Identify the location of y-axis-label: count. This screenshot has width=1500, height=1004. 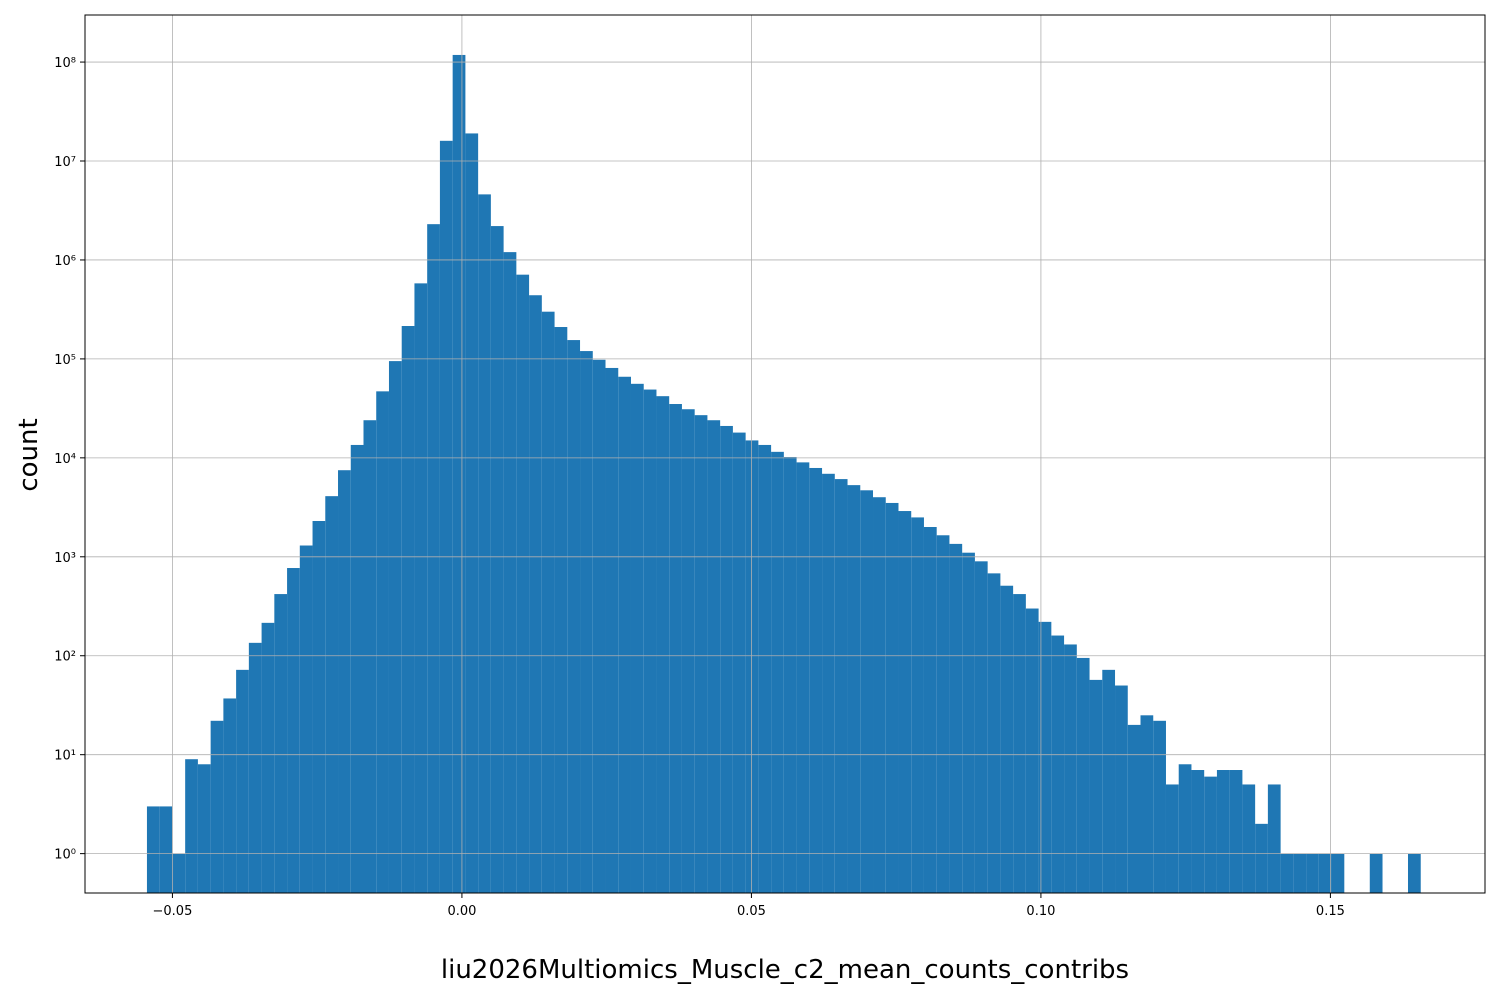
(29, 454).